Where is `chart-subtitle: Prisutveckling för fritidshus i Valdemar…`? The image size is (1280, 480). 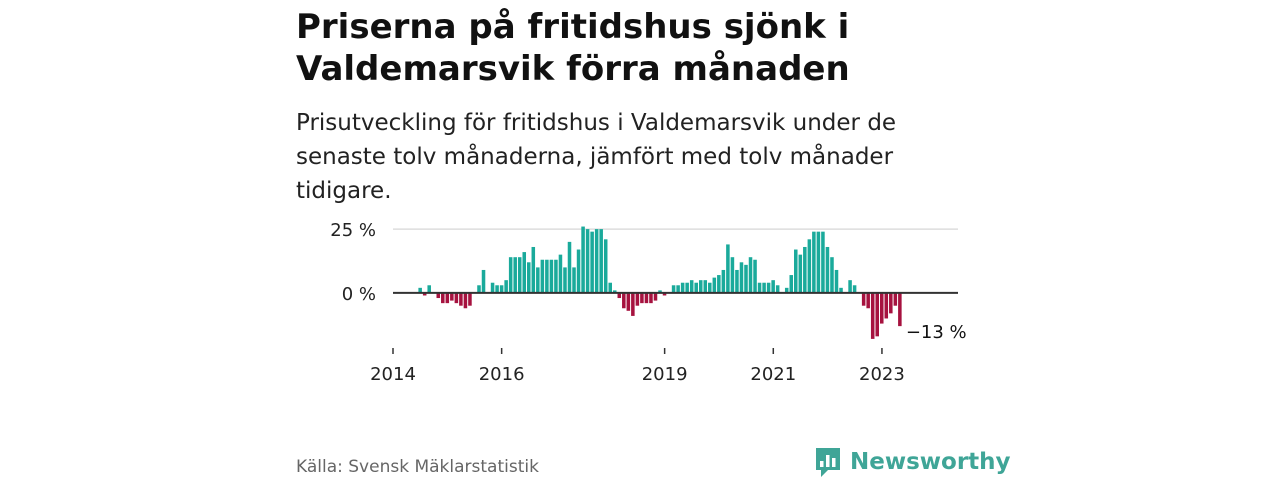
chart-subtitle: Prisutveckling för fritidshus i Valdemar… is located at coordinates (596, 157).